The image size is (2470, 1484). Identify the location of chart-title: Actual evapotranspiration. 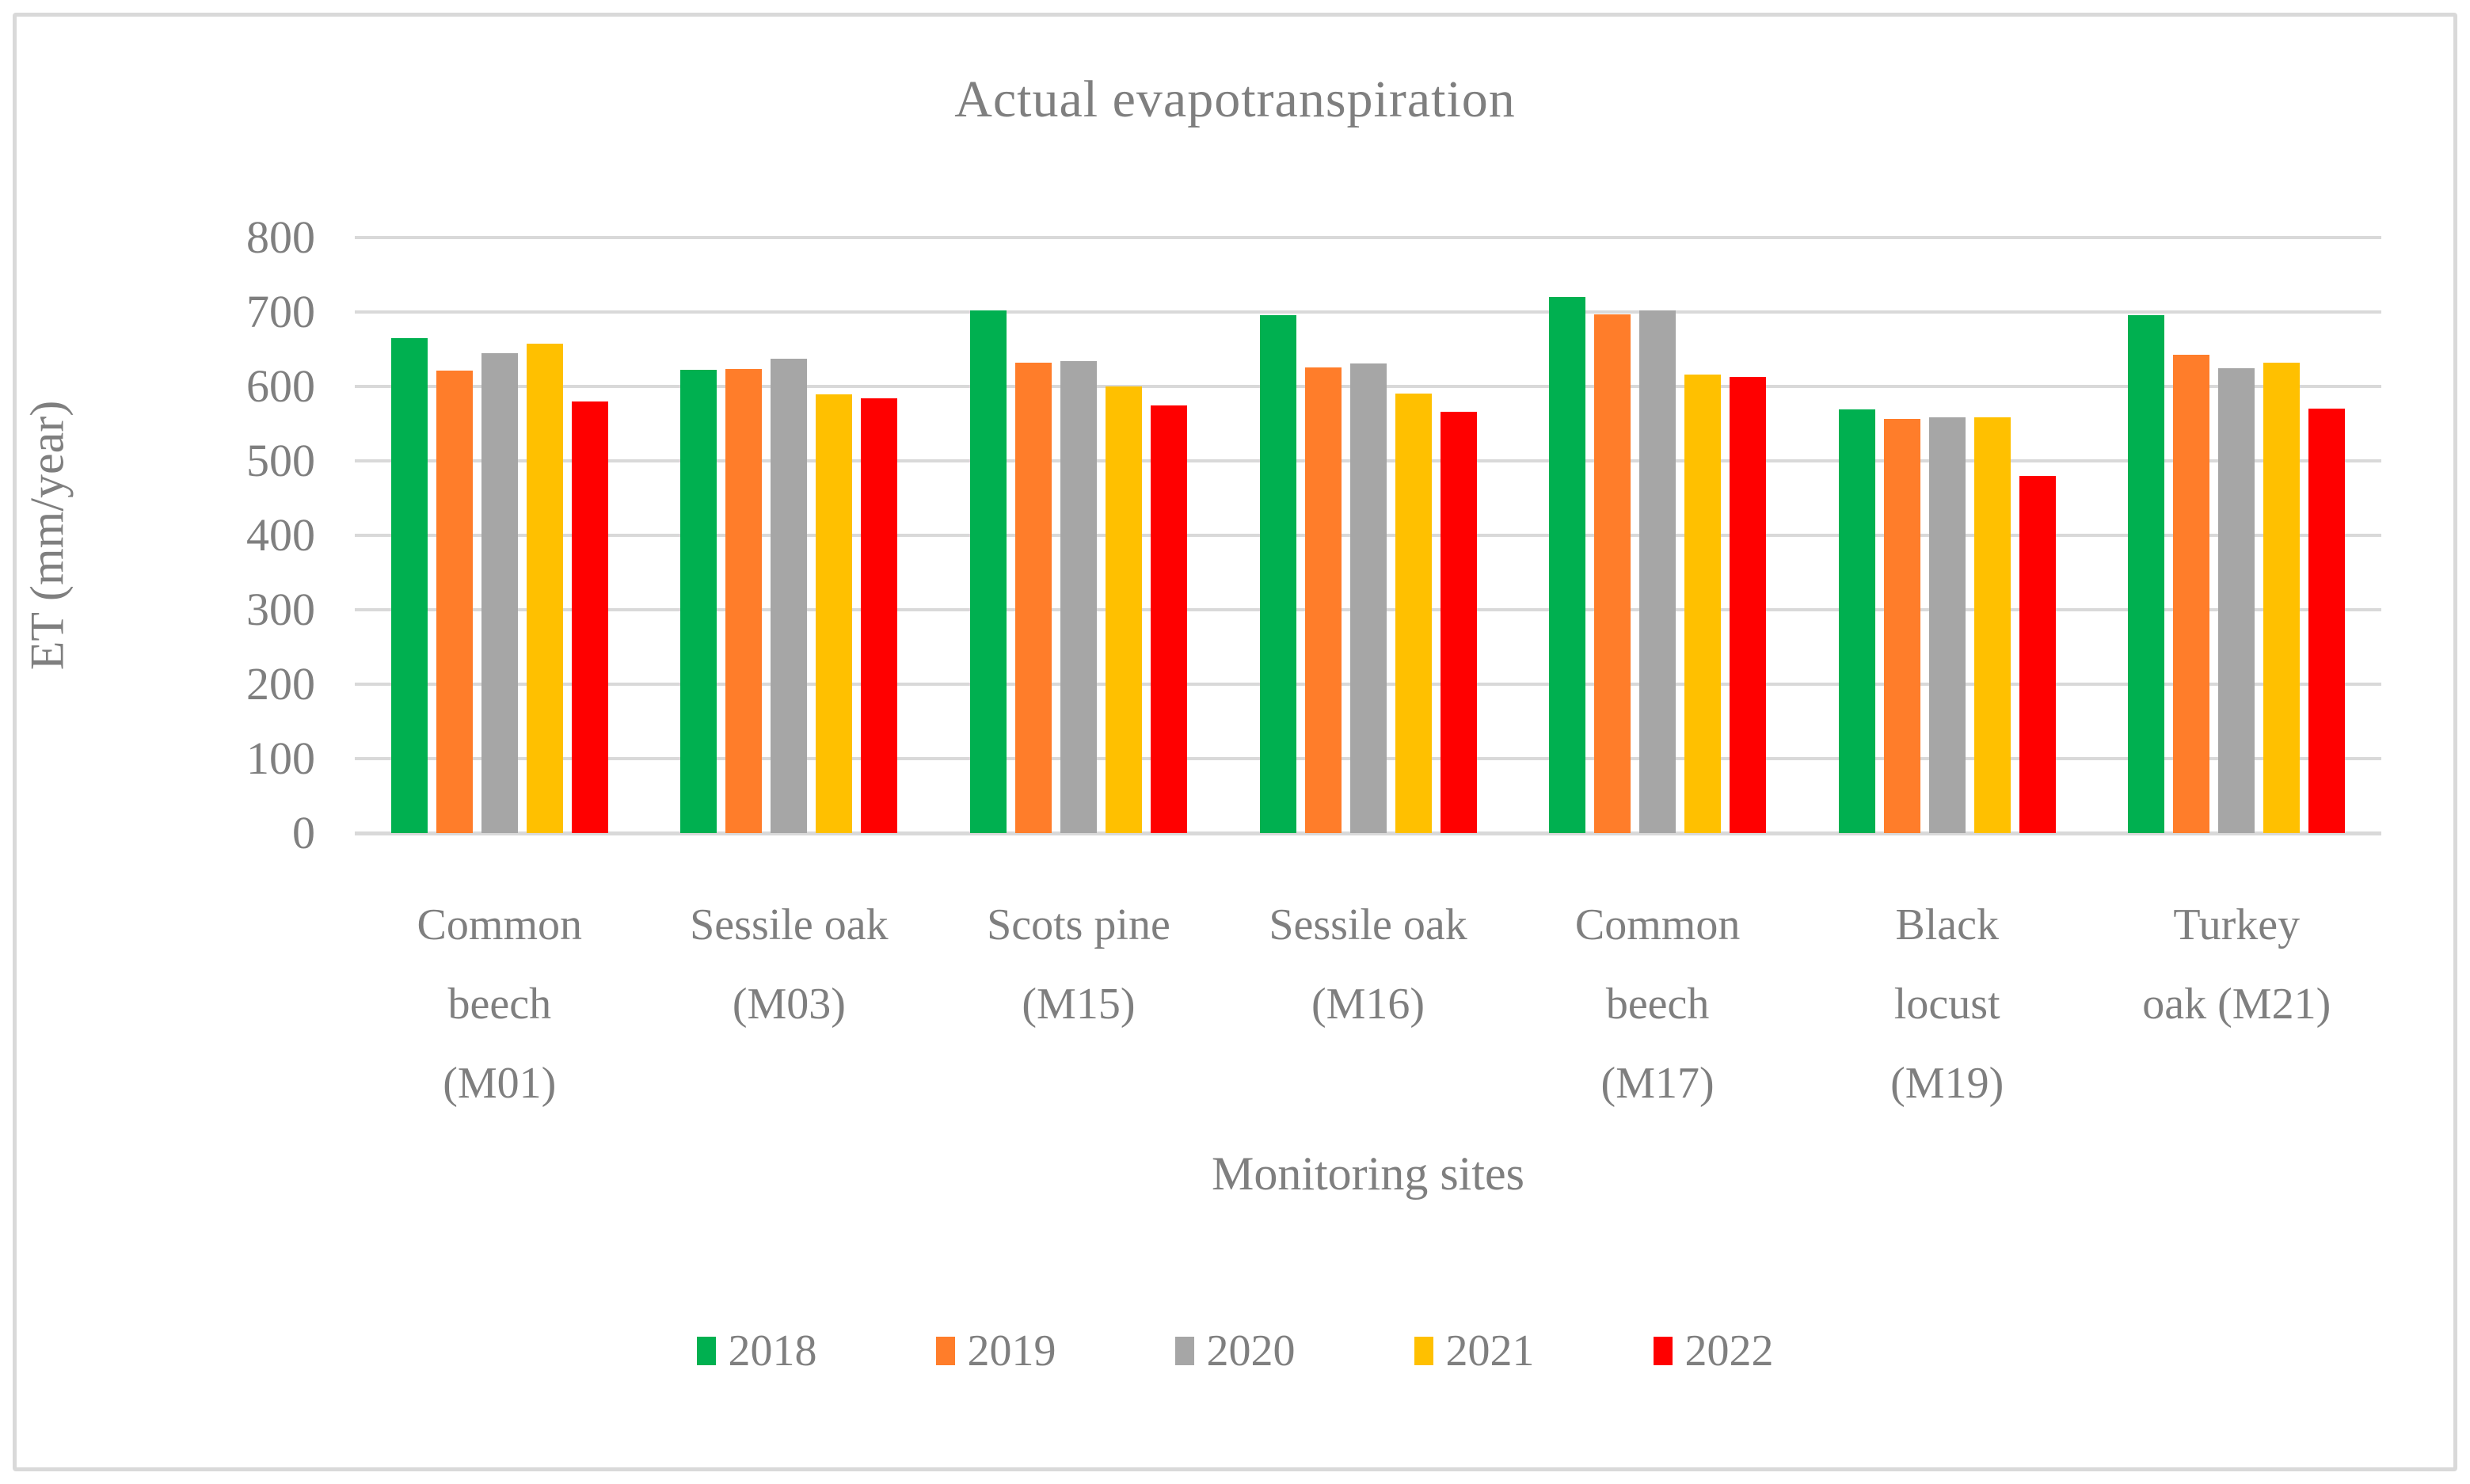
(1235, 99).